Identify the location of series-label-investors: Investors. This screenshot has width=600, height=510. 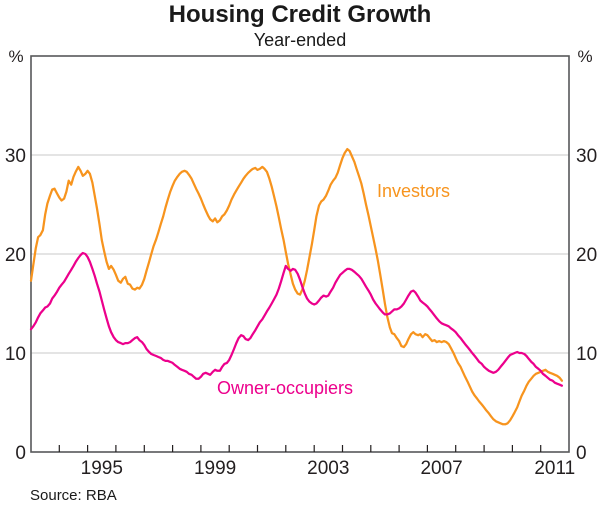
(413, 191).